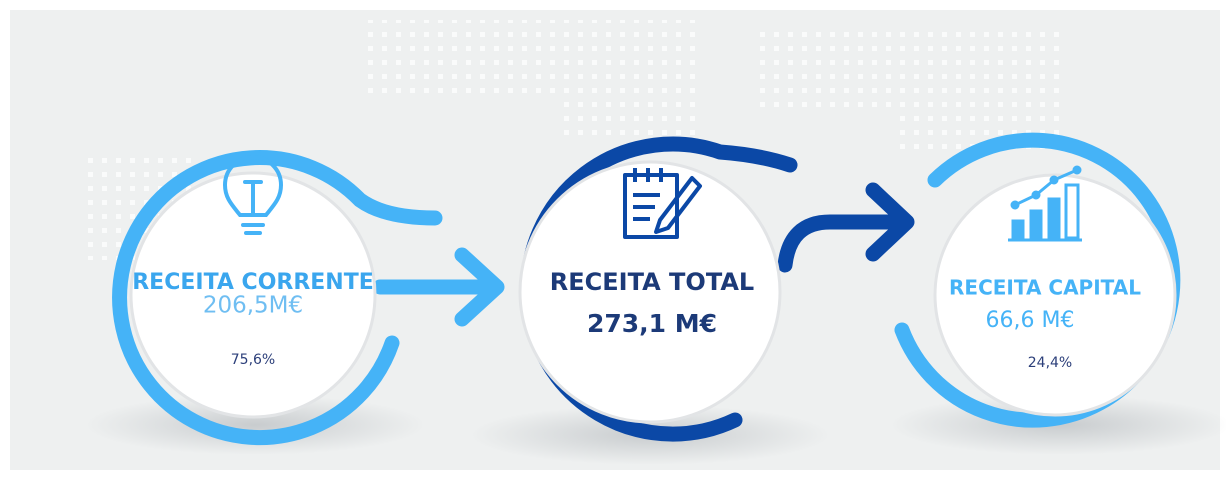 Image resolution: width=1226 pixels, height=479 pixels. What do you see at coordinates (652, 282) in the screenshot?
I see `node-label: RECEITA TOTAL` at bounding box center [652, 282].